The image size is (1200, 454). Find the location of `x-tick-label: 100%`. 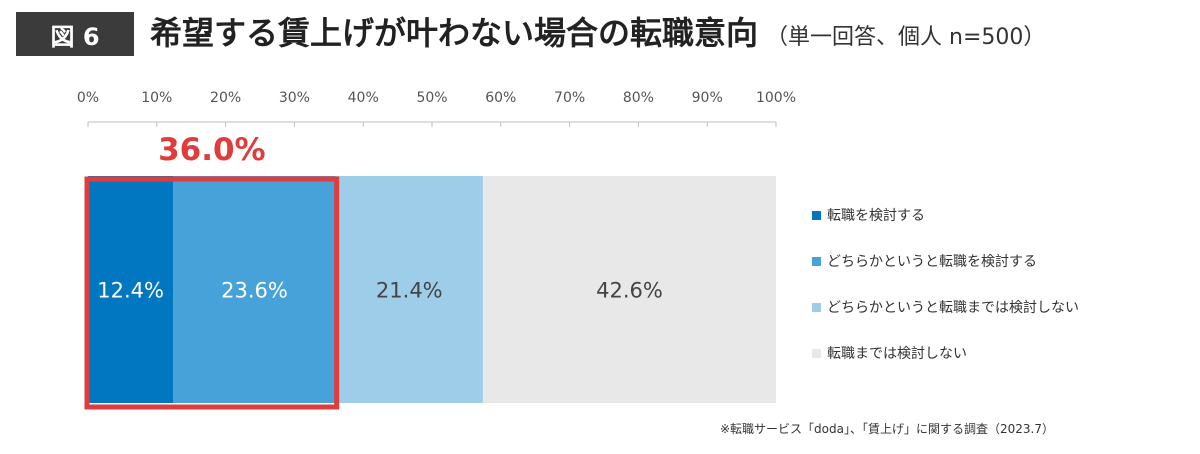

x-tick-label: 100% is located at coordinates (776, 98).